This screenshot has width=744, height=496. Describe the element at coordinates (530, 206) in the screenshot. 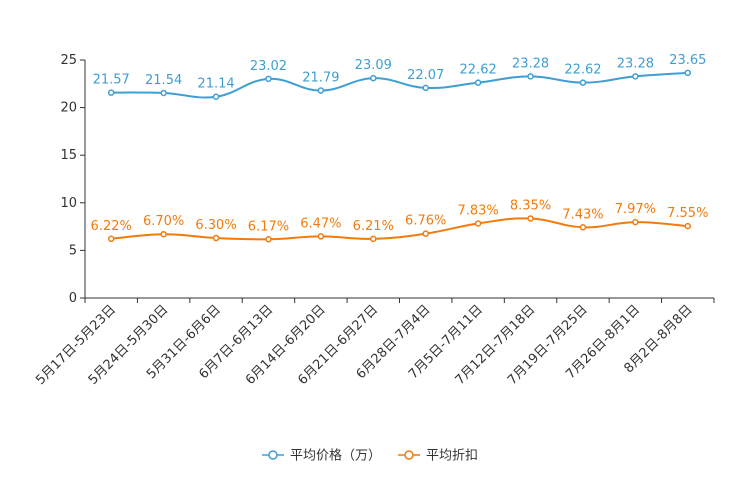

I see `data-label: 8.35%` at that location.